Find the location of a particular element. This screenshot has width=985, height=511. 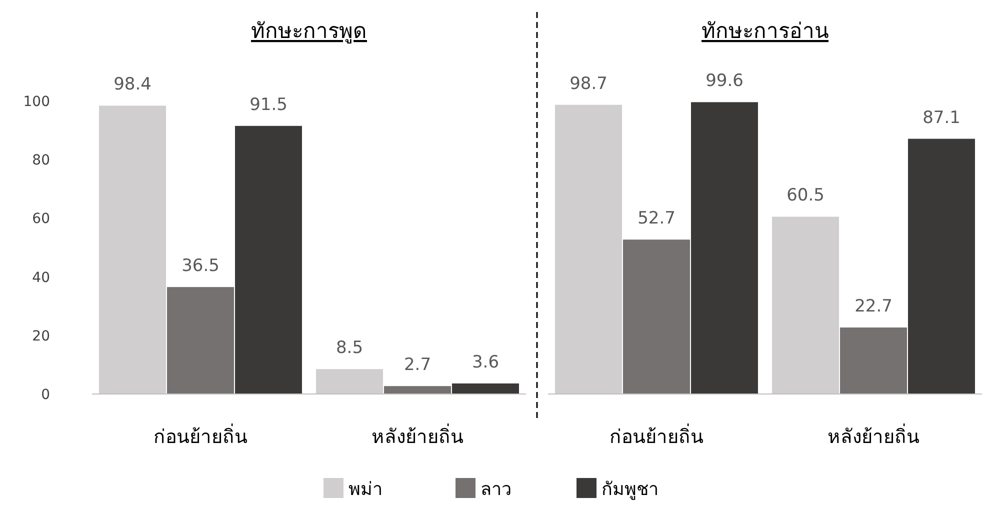

data-label: 99.6 is located at coordinates (725, 81).